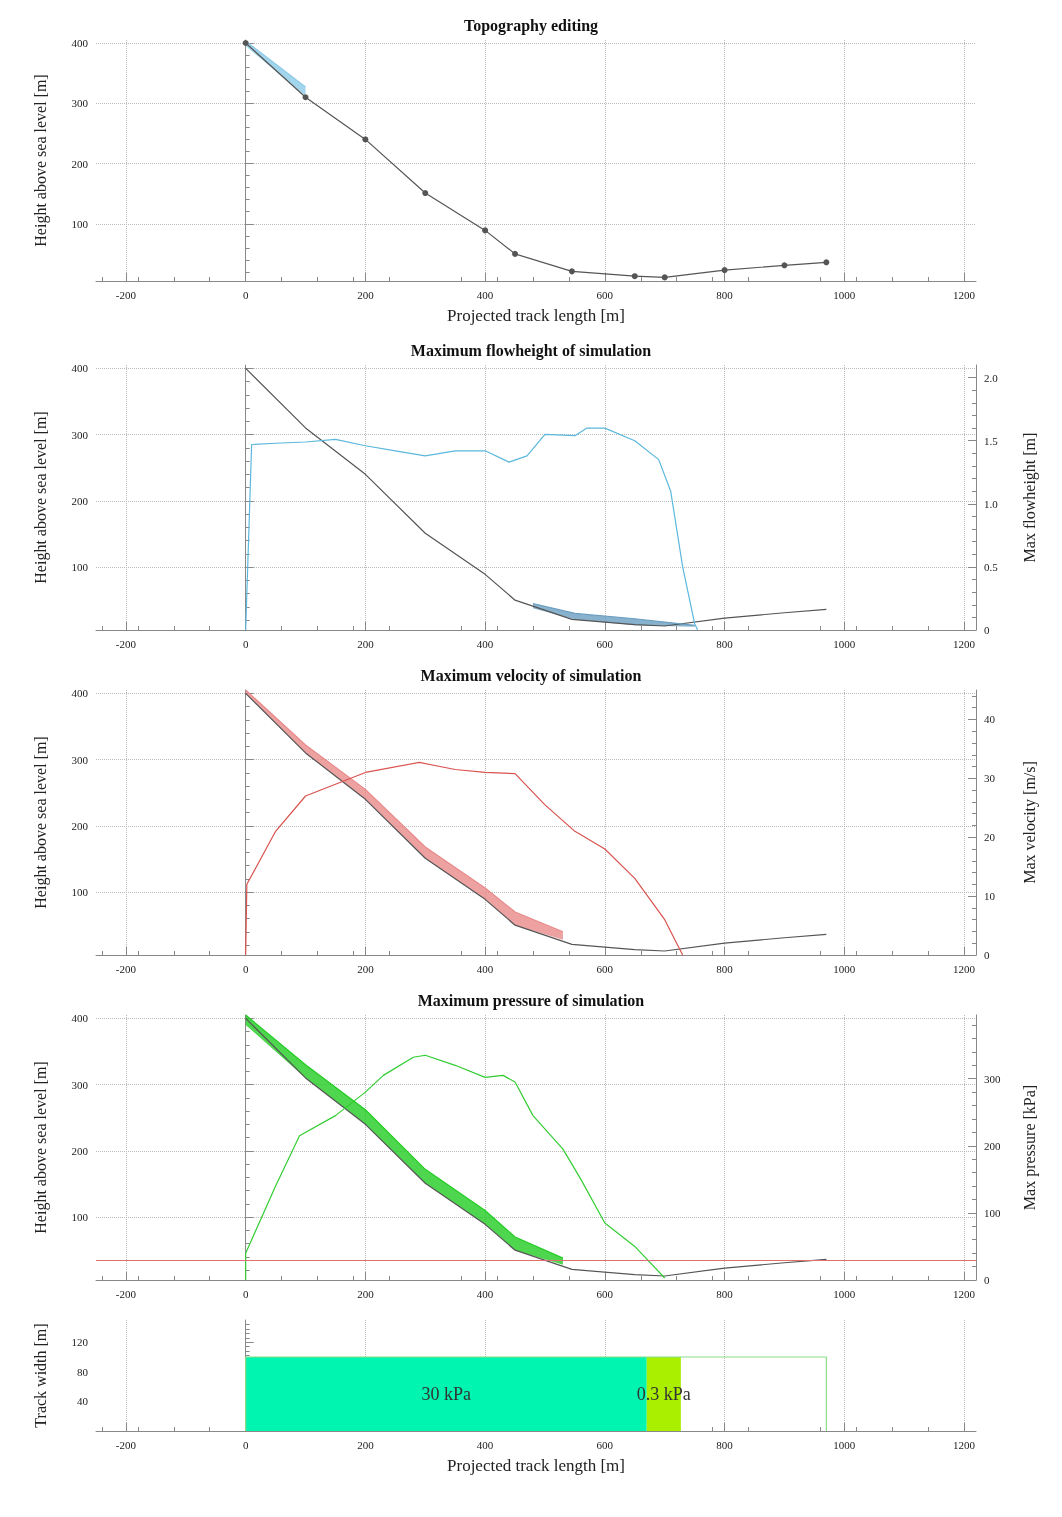 The image size is (1062, 1517). What do you see at coordinates (990, 778) in the screenshot?
I see `y2-tick-label: 30` at bounding box center [990, 778].